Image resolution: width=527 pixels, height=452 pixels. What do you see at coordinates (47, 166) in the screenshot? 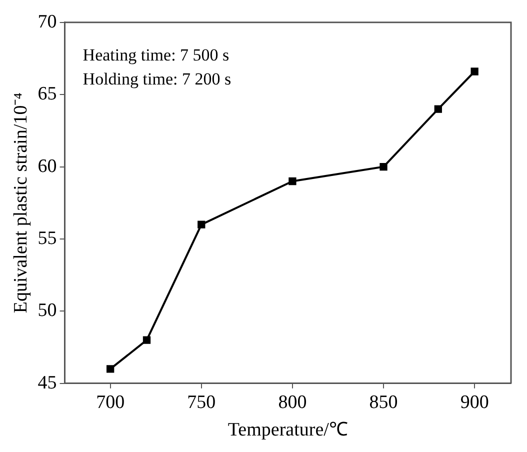
I see `y-tick-label: 60` at bounding box center [47, 166].